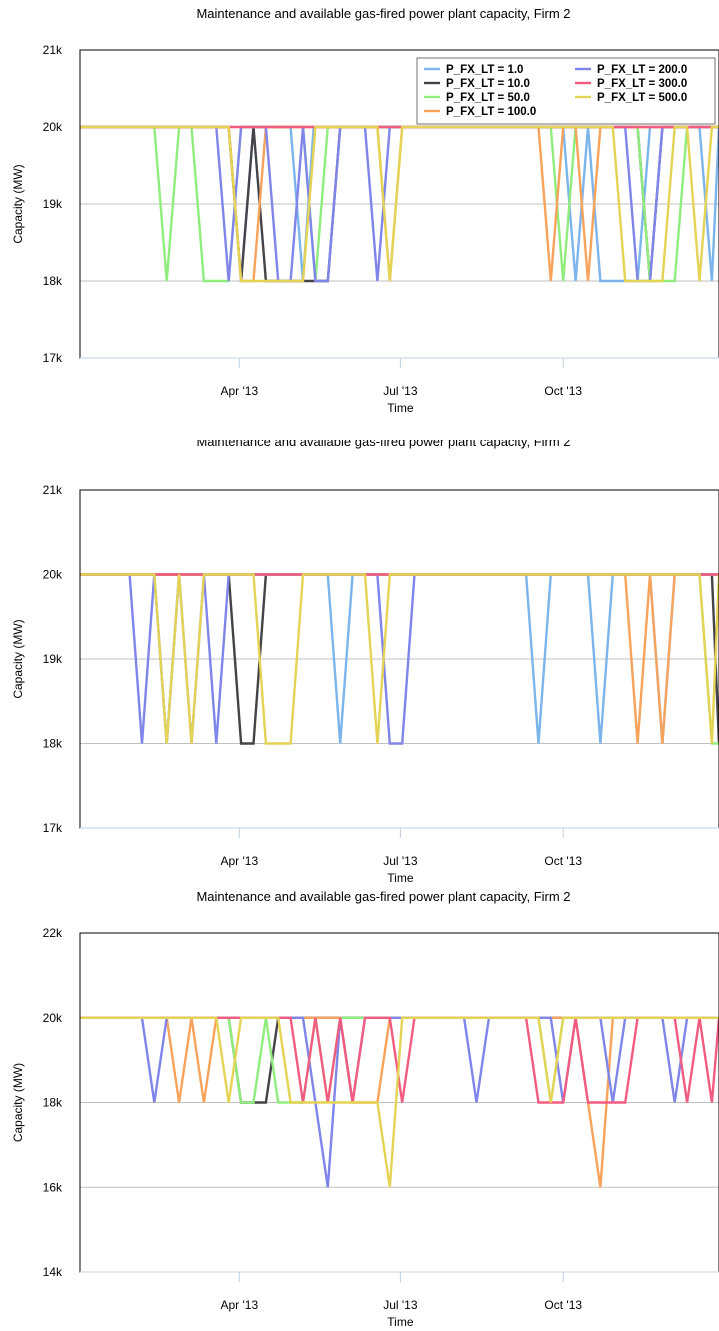 This screenshot has height=1331, width=719. Describe the element at coordinates (491, 112) in the screenshot. I see `legend-label: P_FX_LT = 100.0` at that location.